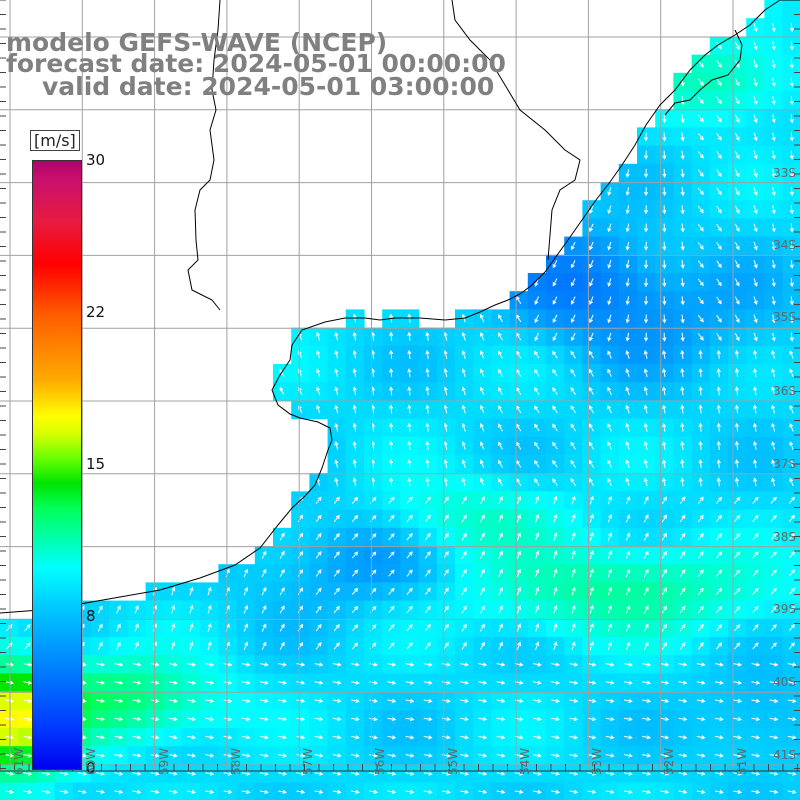  Describe the element at coordinates (197, 42) in the screenshot. I see `model-title: modelo GEFS-WAVE (NCEP)` at that location.